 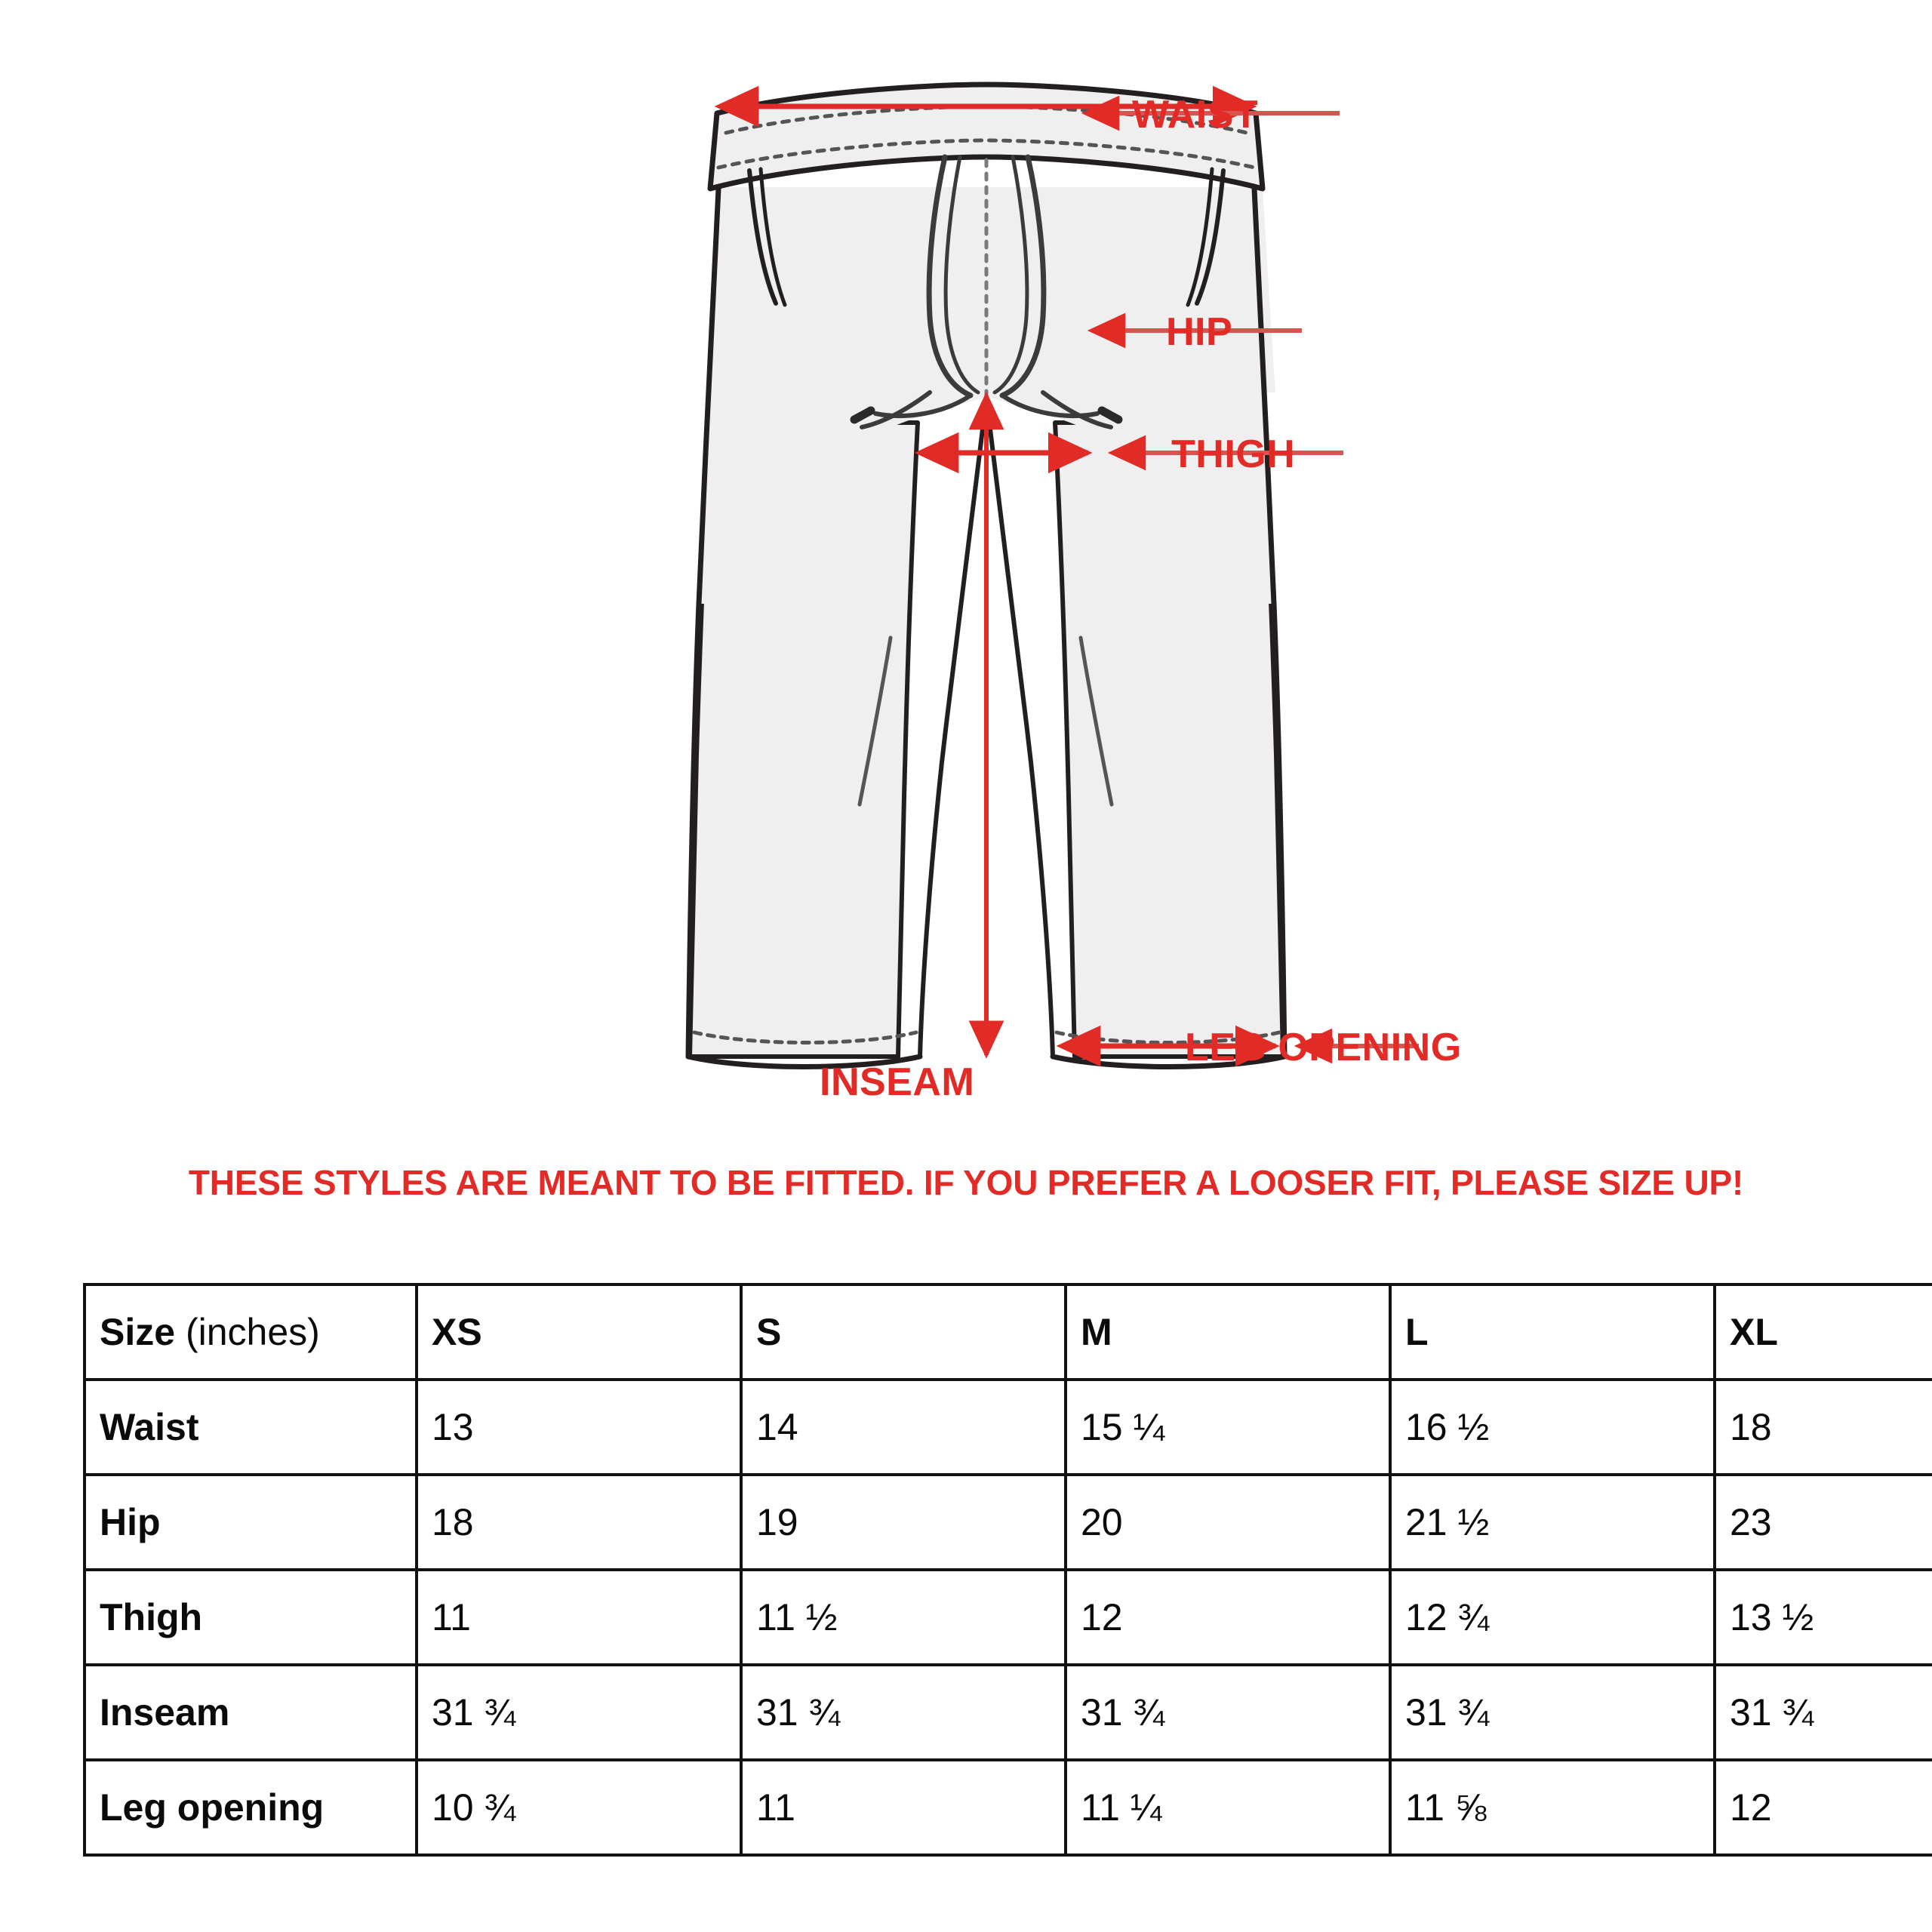 I want to click on column-header-xl: XL, so click(x=1822, y=1332).